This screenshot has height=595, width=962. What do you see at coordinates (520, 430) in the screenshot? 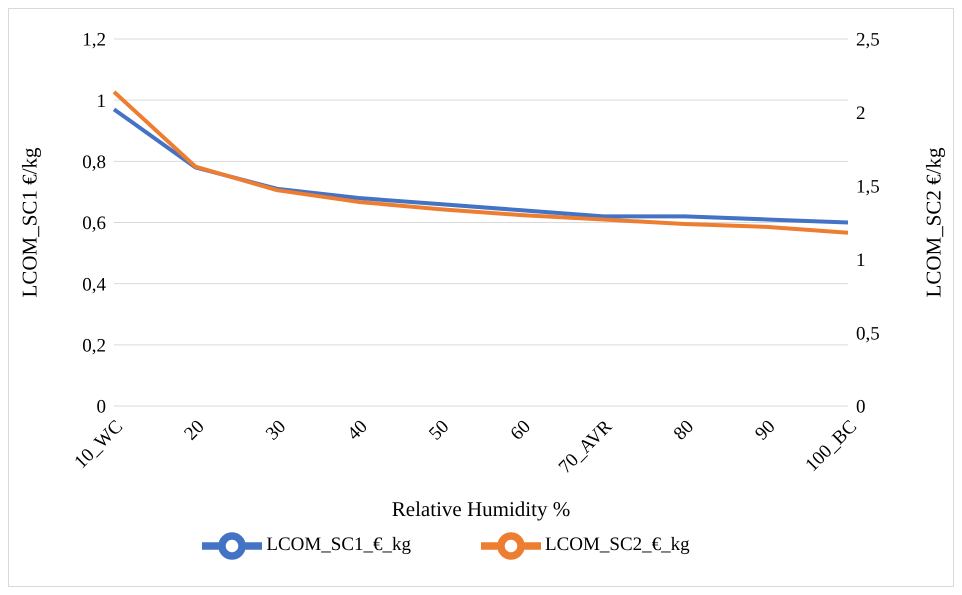
I see `x-tick-label: 60` at bounding box center [520, 430].